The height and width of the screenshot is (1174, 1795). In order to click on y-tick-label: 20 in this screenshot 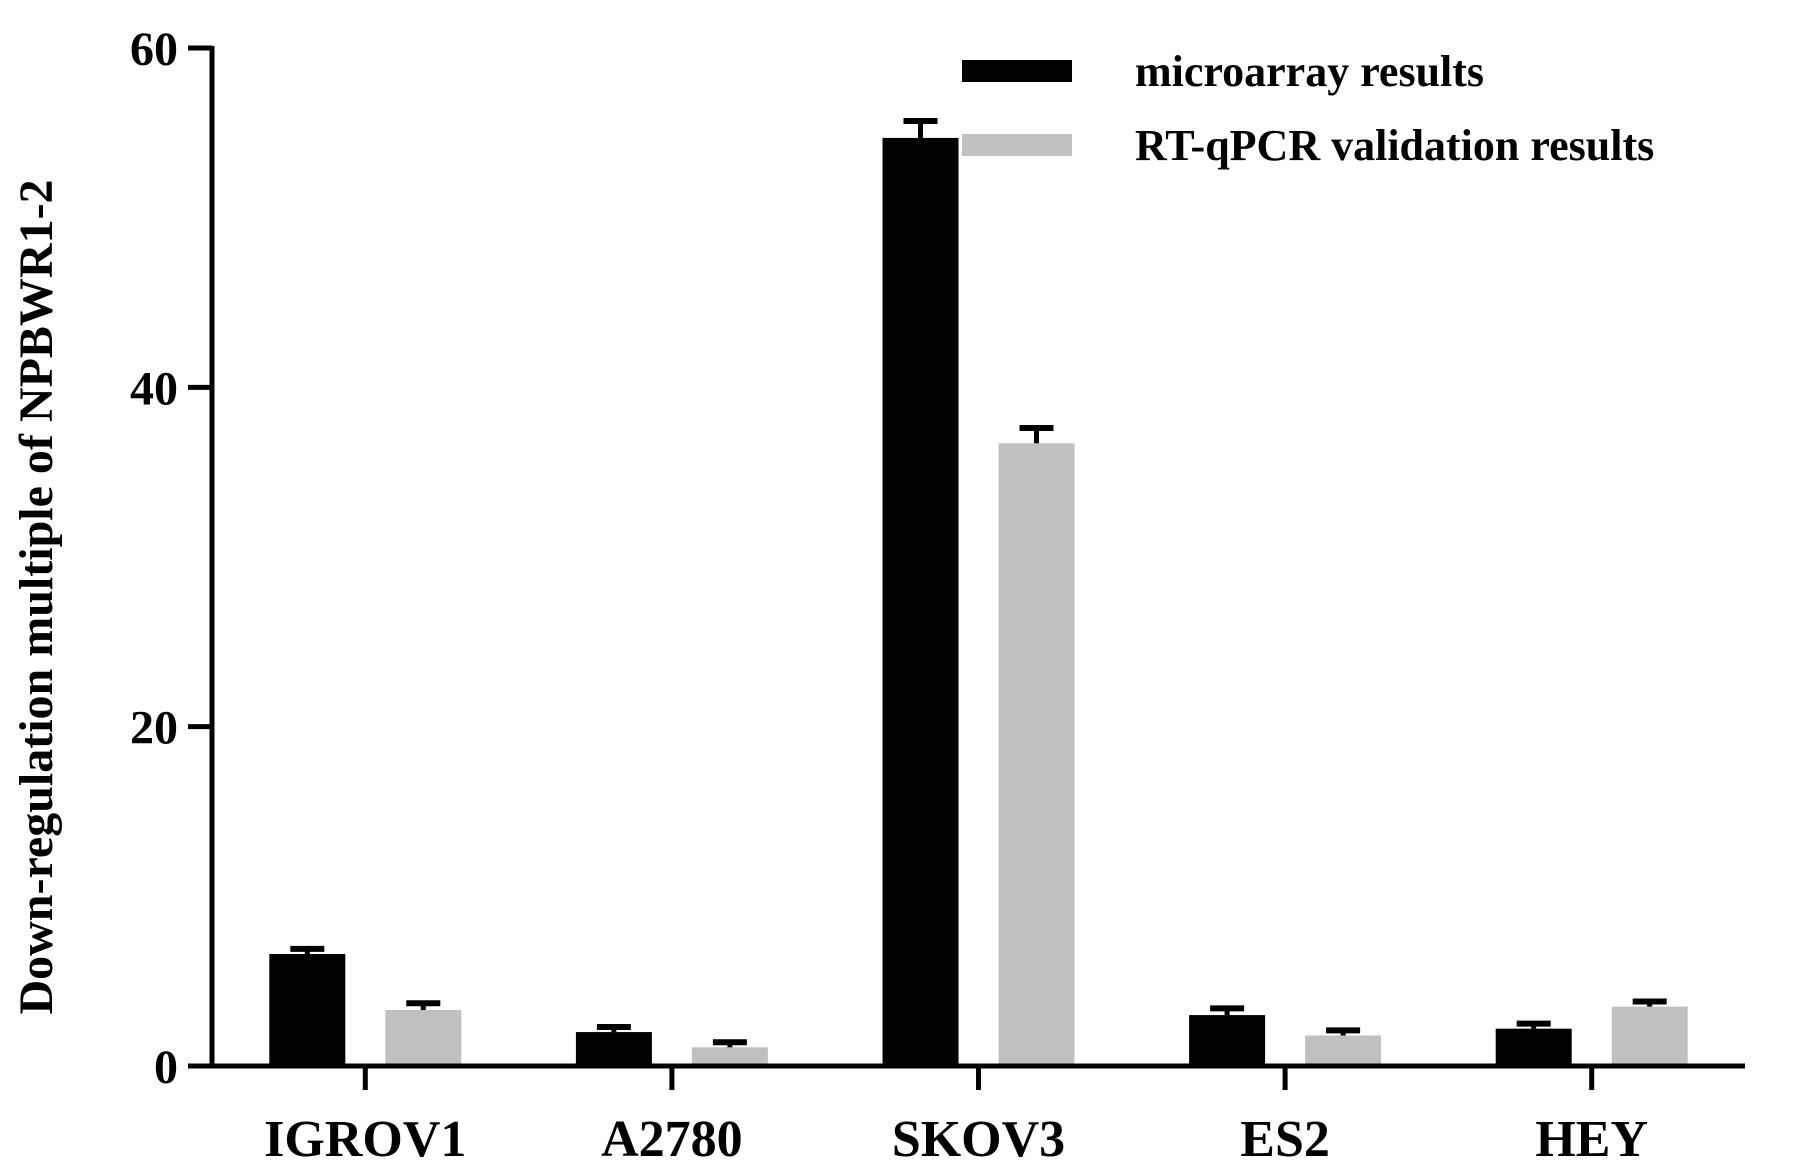, I will do `click(154, 728)`.